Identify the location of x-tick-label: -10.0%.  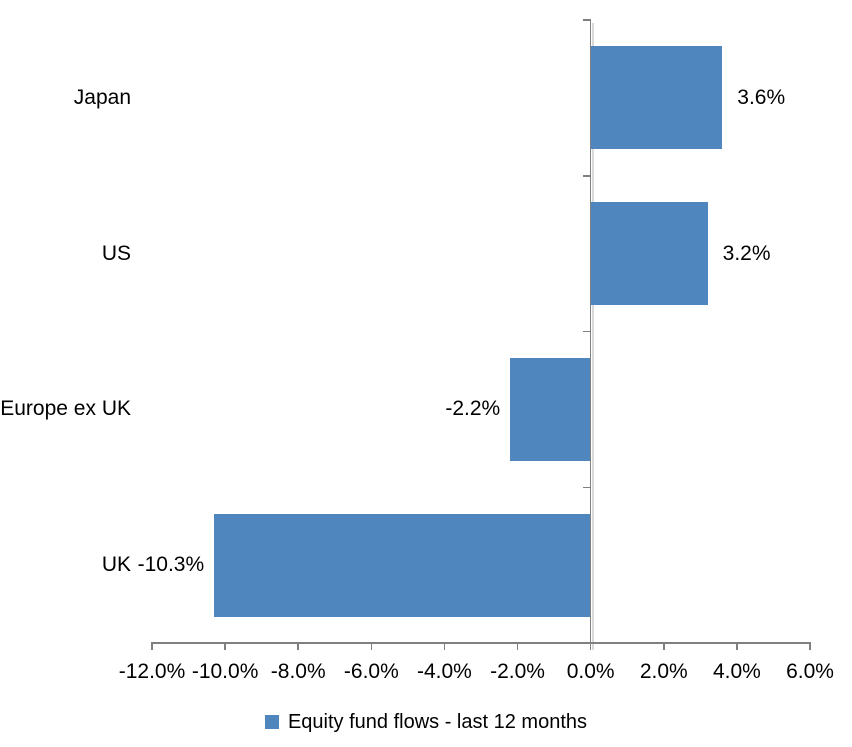
(225, 671).